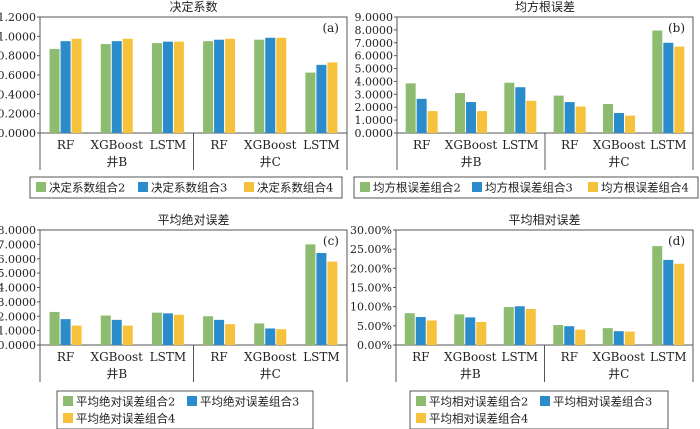 The height and width of the screenshot is (429, 700). Describe the element at coordinates (18, 114) in the screenshot. I see `y-tick-label: 0.2000` at that location.